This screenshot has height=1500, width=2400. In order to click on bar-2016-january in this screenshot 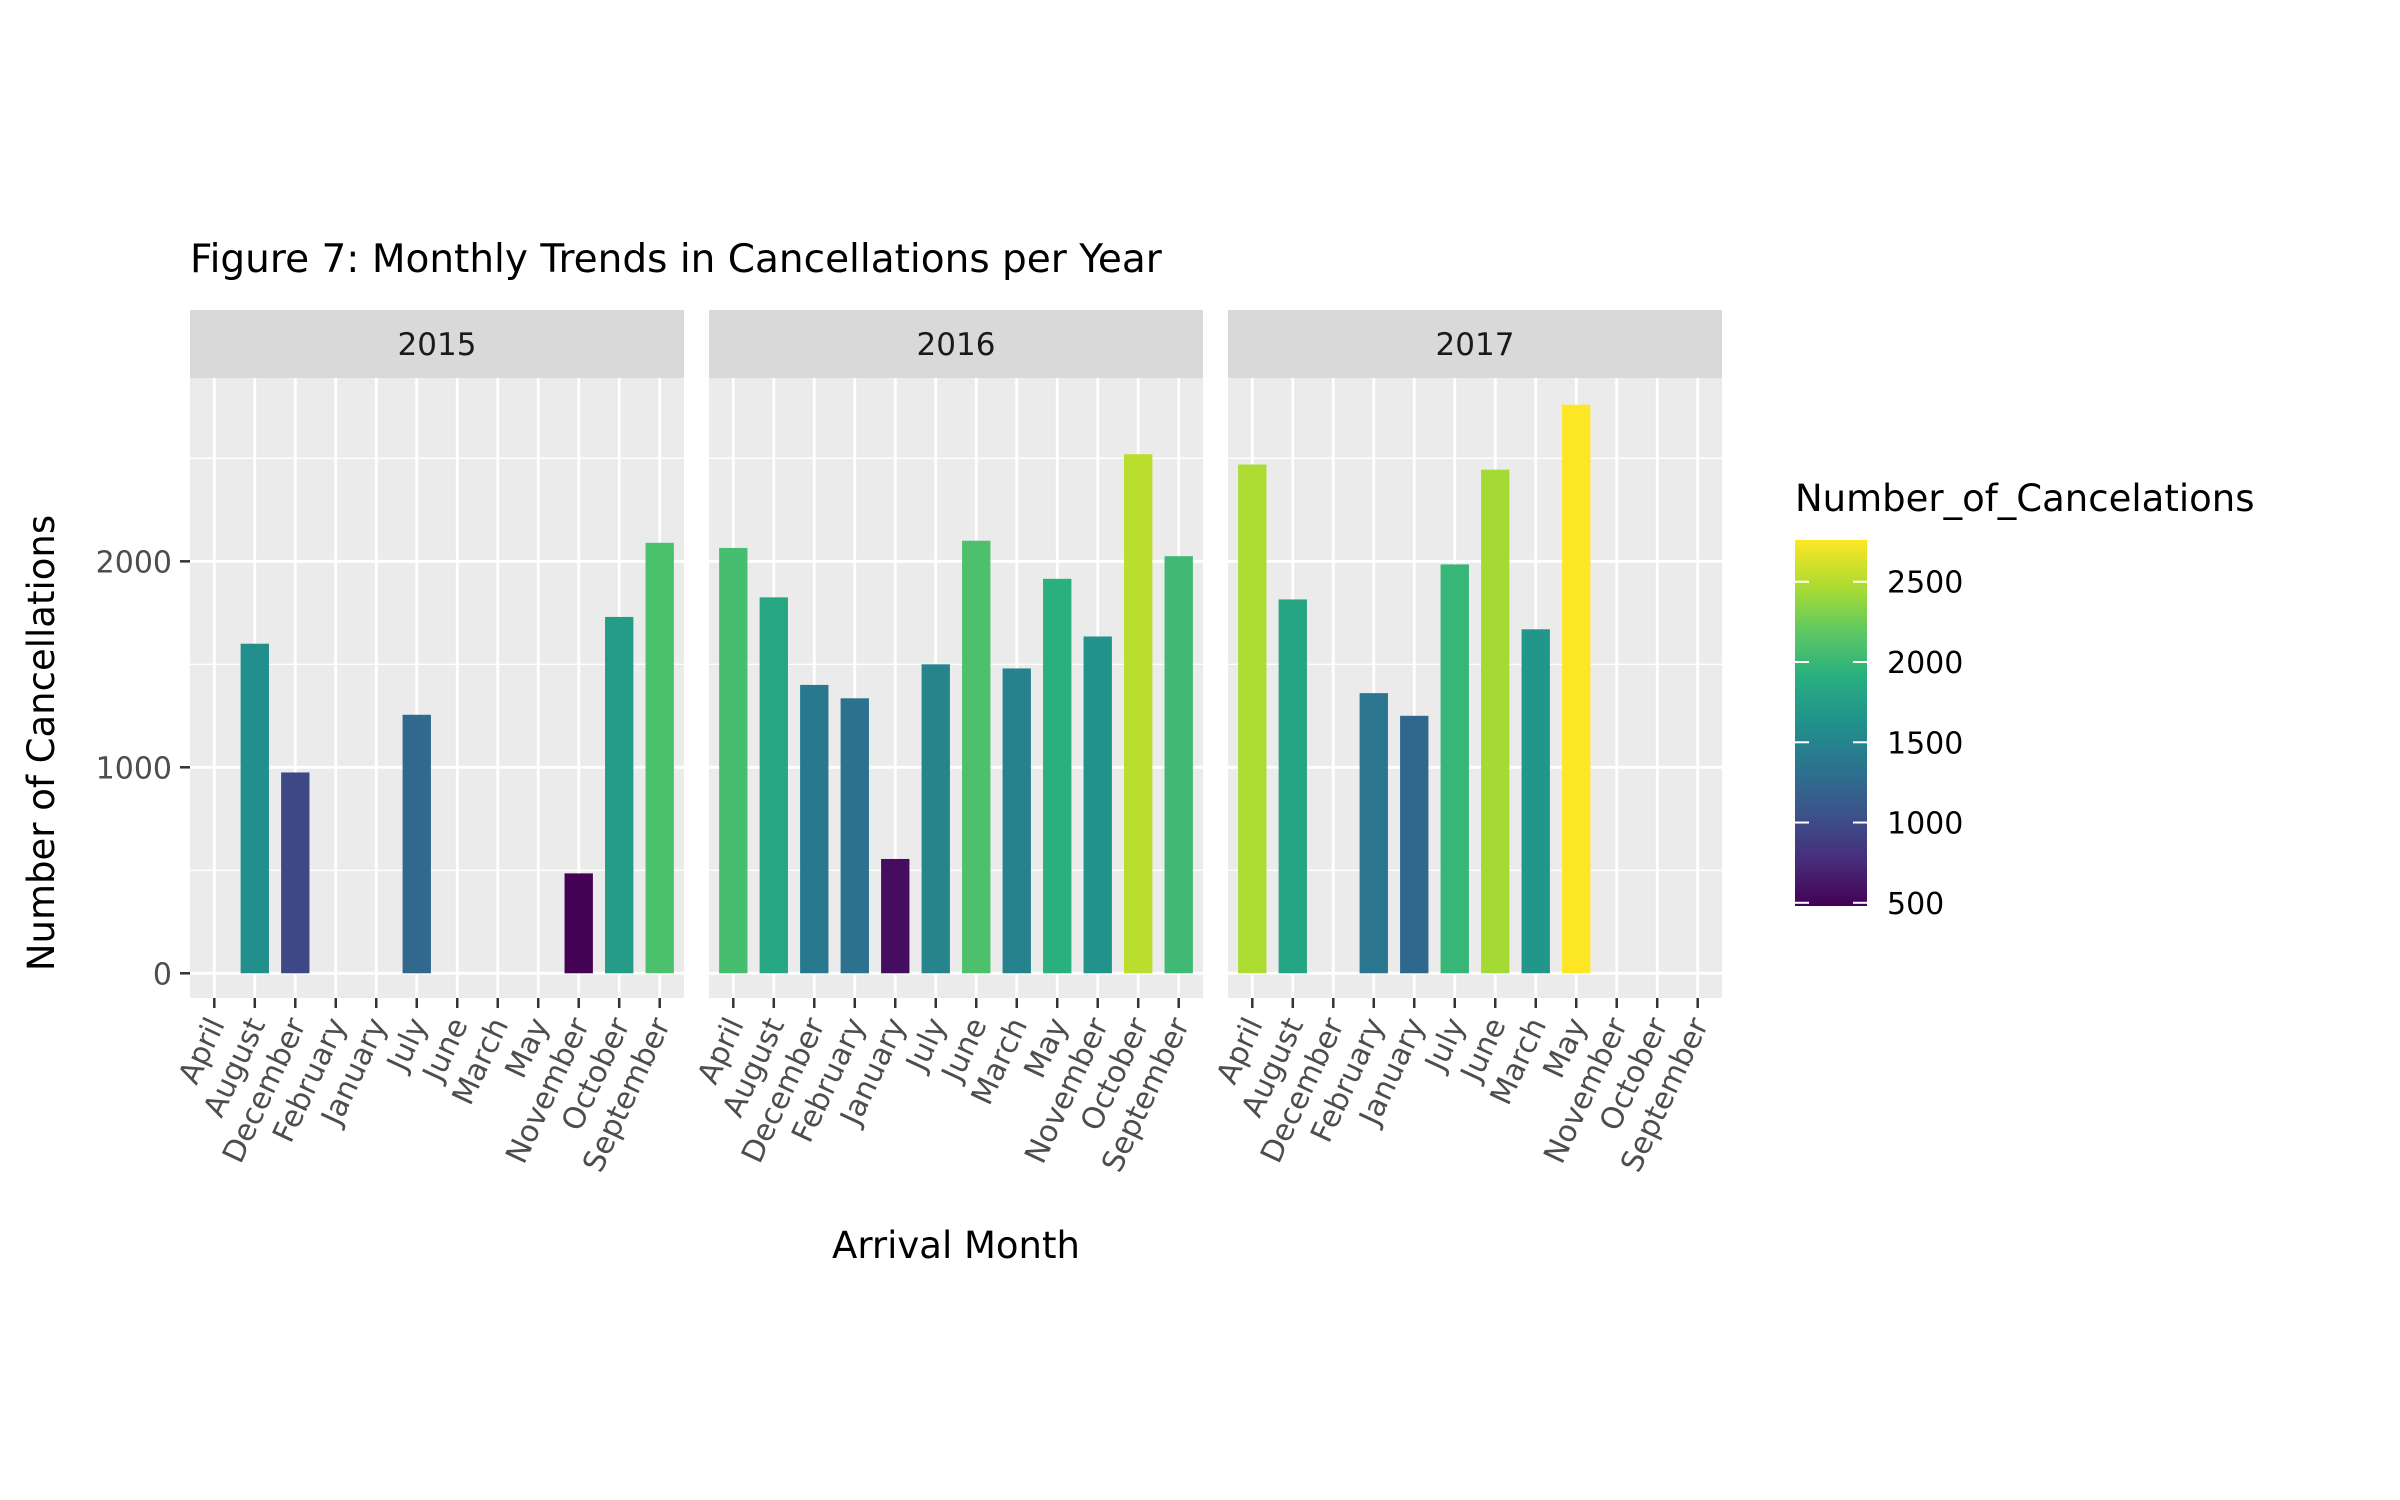, I will do `click(895, 916)`.